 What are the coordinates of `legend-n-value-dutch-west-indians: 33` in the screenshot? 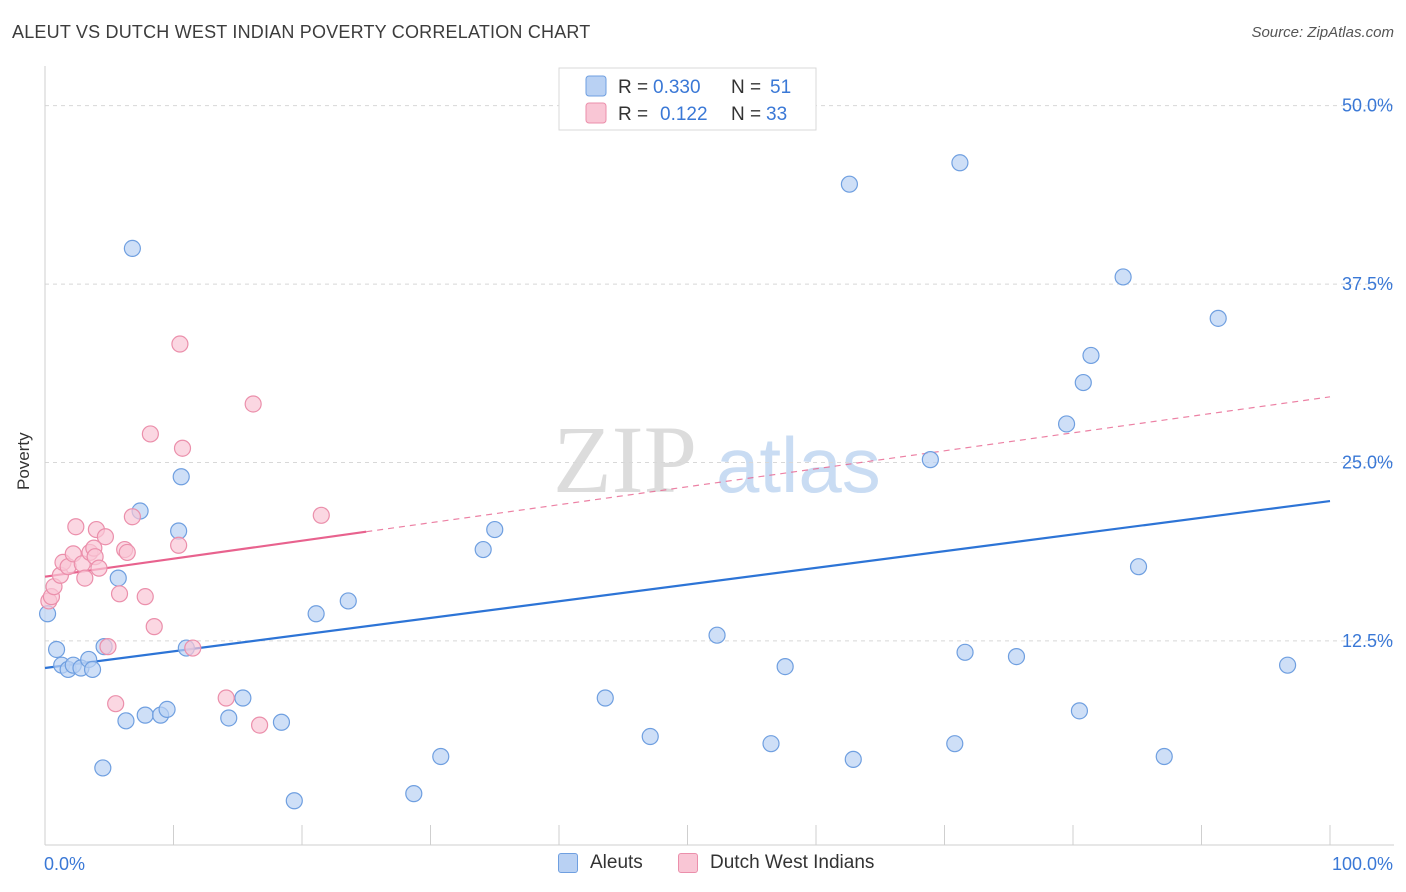 It's located at (776, 114).